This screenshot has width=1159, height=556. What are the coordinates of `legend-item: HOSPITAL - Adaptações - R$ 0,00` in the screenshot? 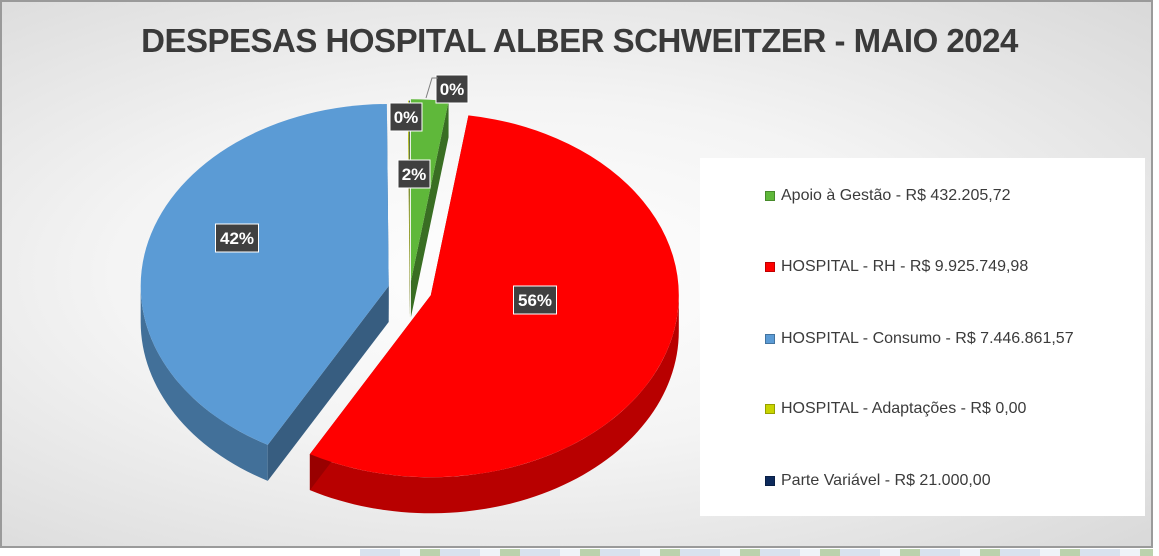 It's located at (895, 409).